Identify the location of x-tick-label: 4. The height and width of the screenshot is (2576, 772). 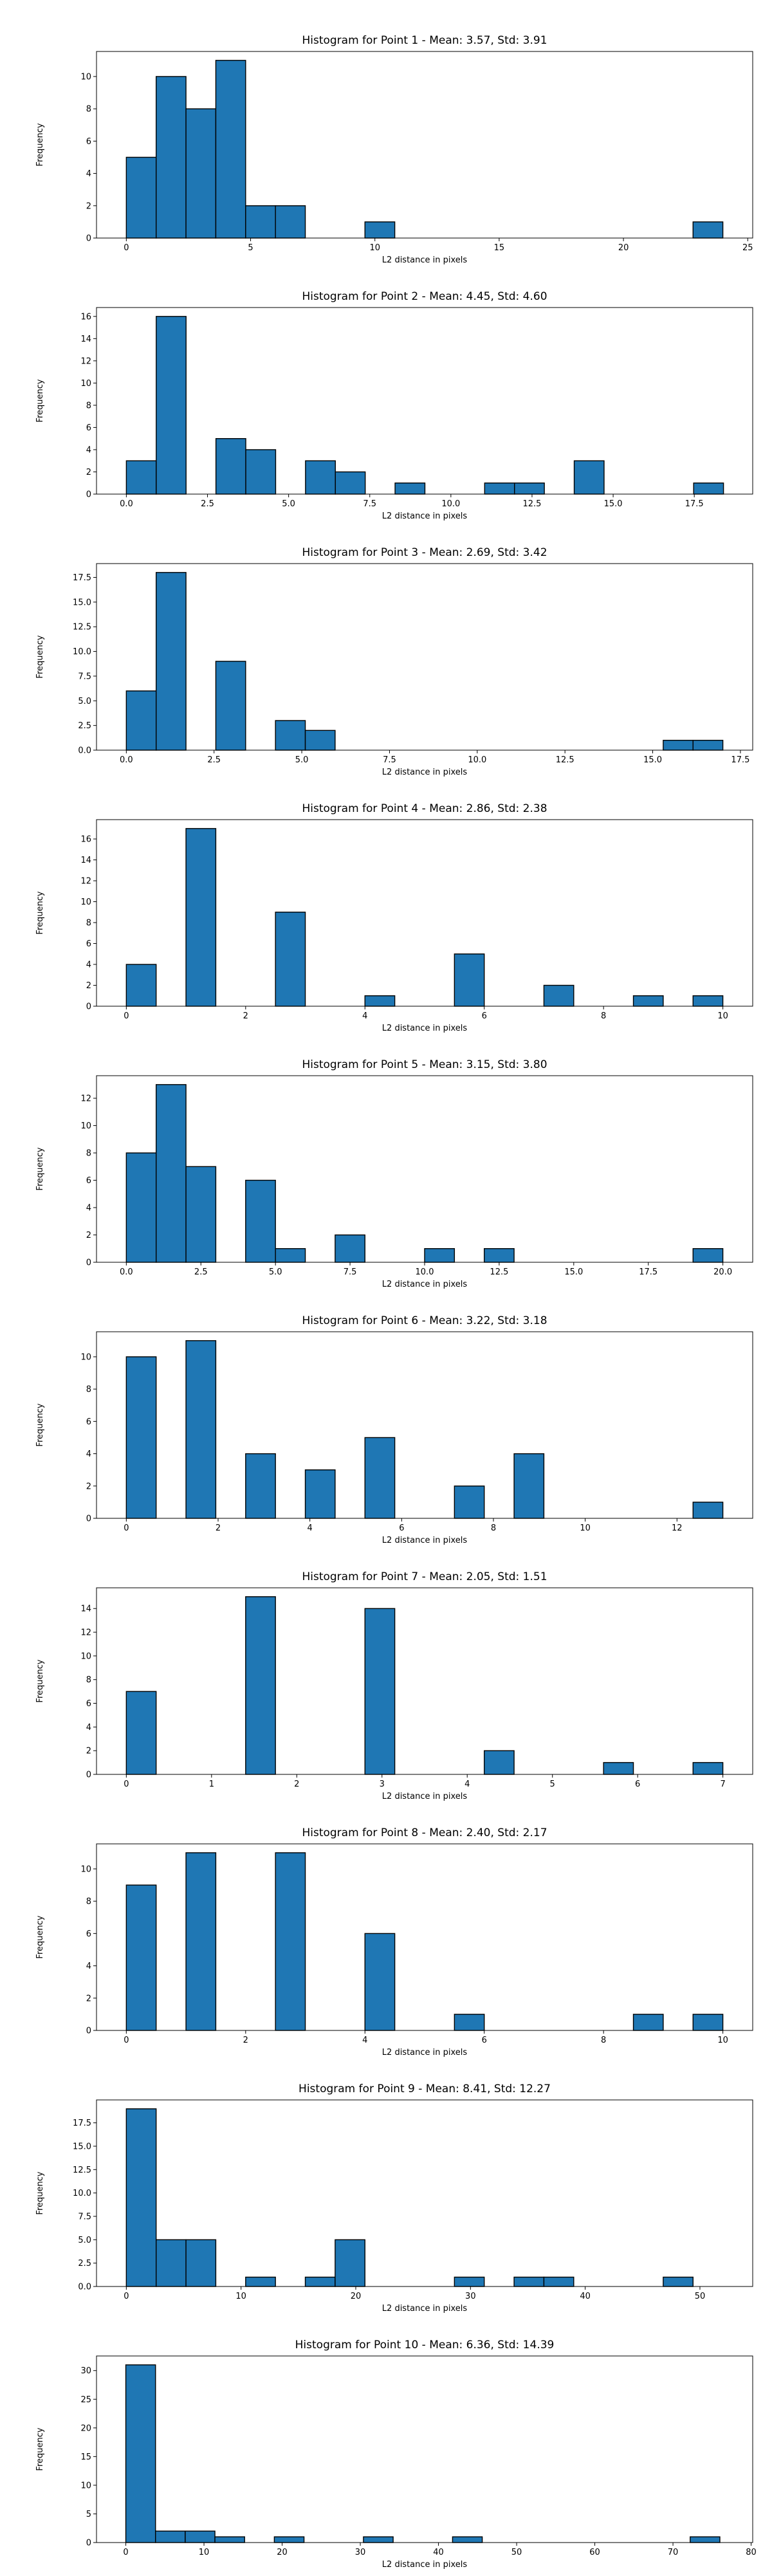
(364, 2040).